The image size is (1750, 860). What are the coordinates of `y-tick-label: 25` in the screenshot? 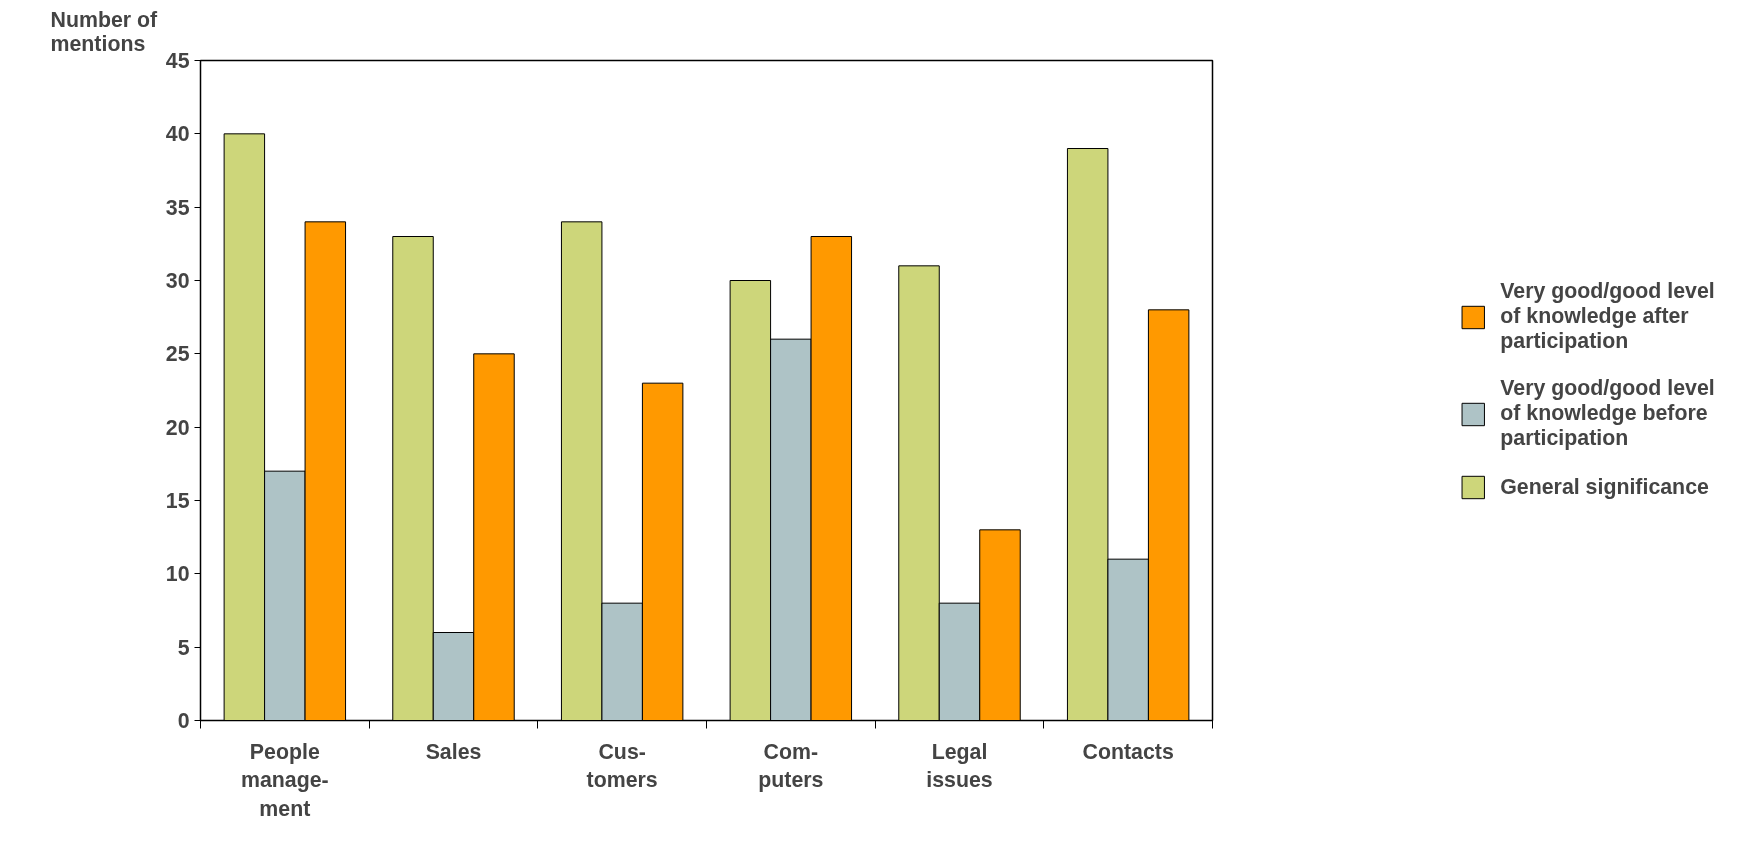 It's located at (177, 354).